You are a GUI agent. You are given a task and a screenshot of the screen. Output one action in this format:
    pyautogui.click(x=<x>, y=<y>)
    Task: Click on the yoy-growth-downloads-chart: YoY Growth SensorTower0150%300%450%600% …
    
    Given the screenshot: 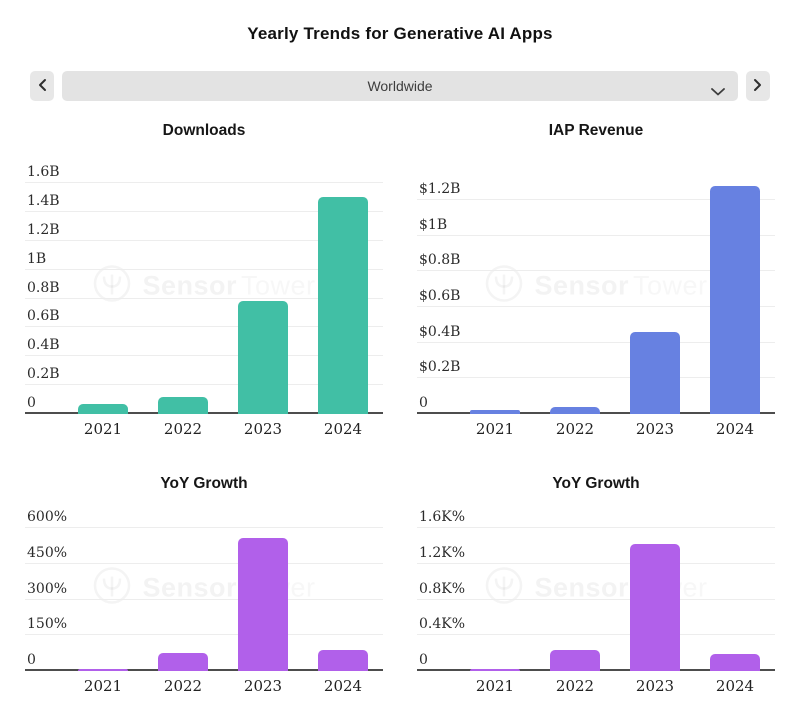 What is the action you would take?
    pyautogui.click(x=204, y=585)
    